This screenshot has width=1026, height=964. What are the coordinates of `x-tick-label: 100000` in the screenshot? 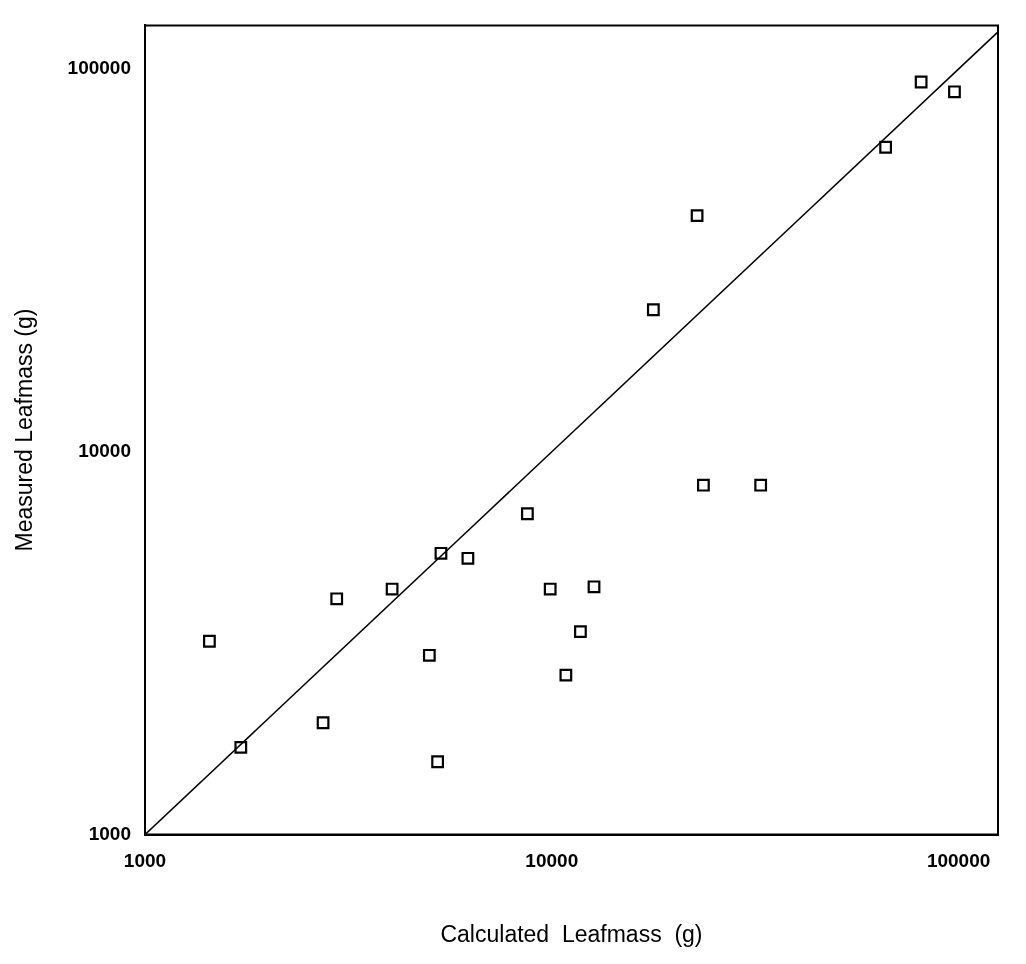 It's located at (958, 861).